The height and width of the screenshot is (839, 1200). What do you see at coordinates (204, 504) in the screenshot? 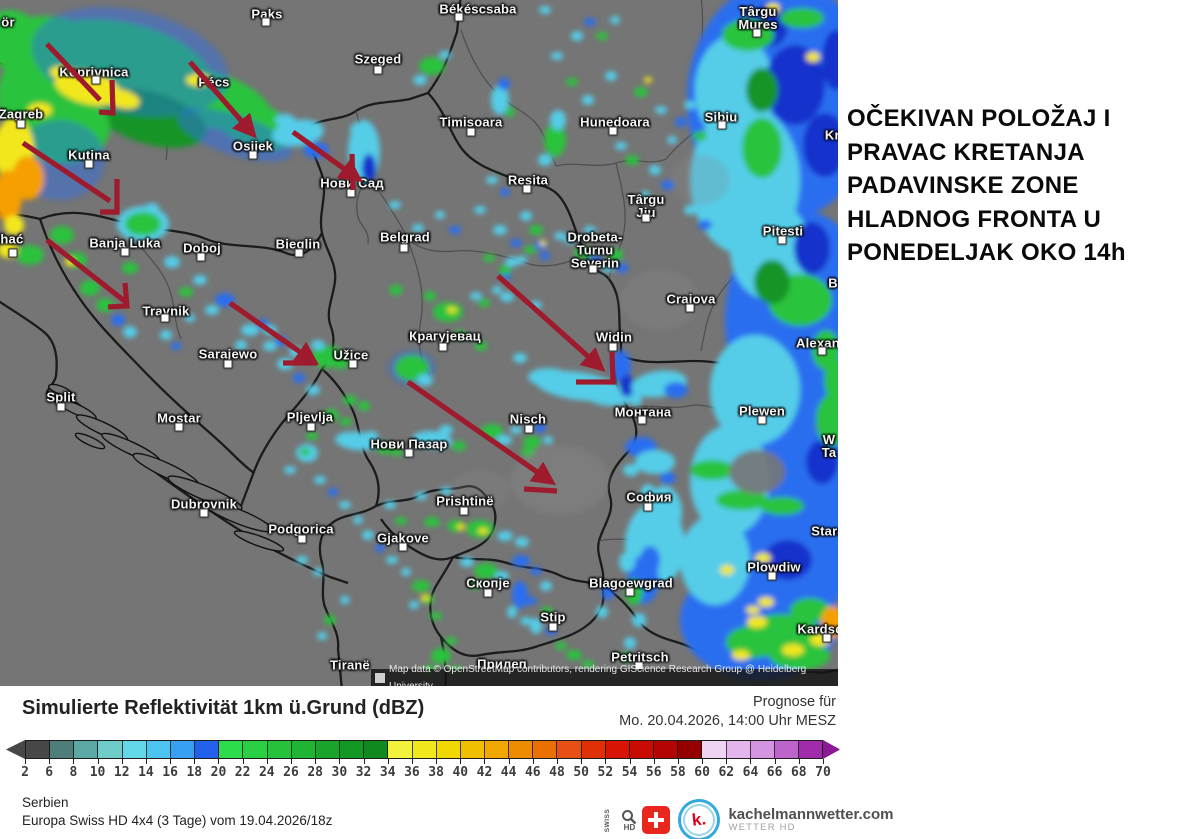
I see `city-label: Dubrovnik` at bounding box center [204, 504].